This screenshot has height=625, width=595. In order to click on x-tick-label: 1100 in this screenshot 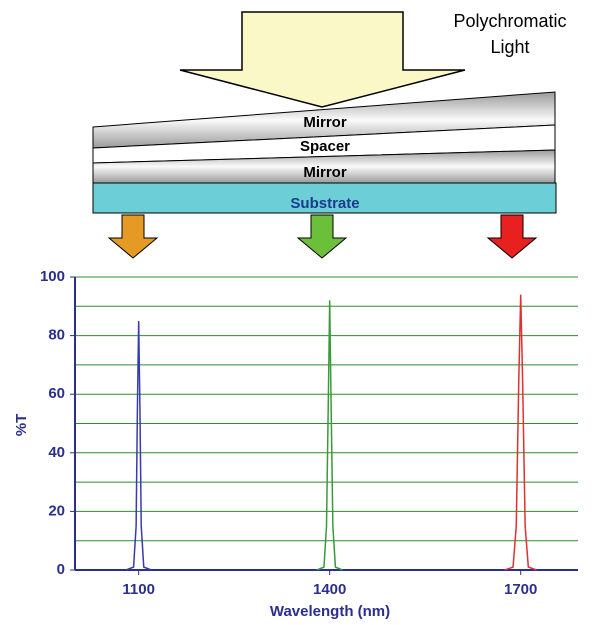, I will do `click(138, 589)`.